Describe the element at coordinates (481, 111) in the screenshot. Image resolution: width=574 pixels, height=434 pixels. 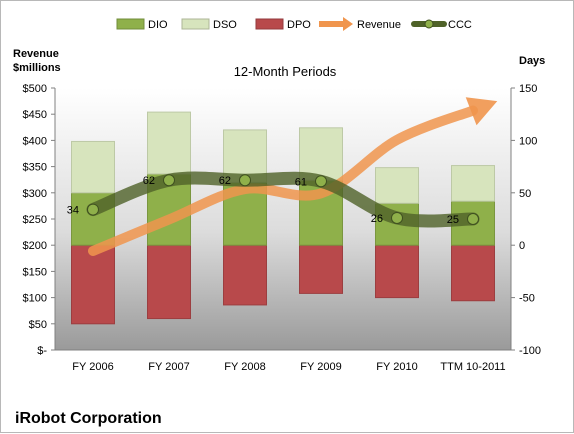
I see `revenue-arrowhead` at that location.